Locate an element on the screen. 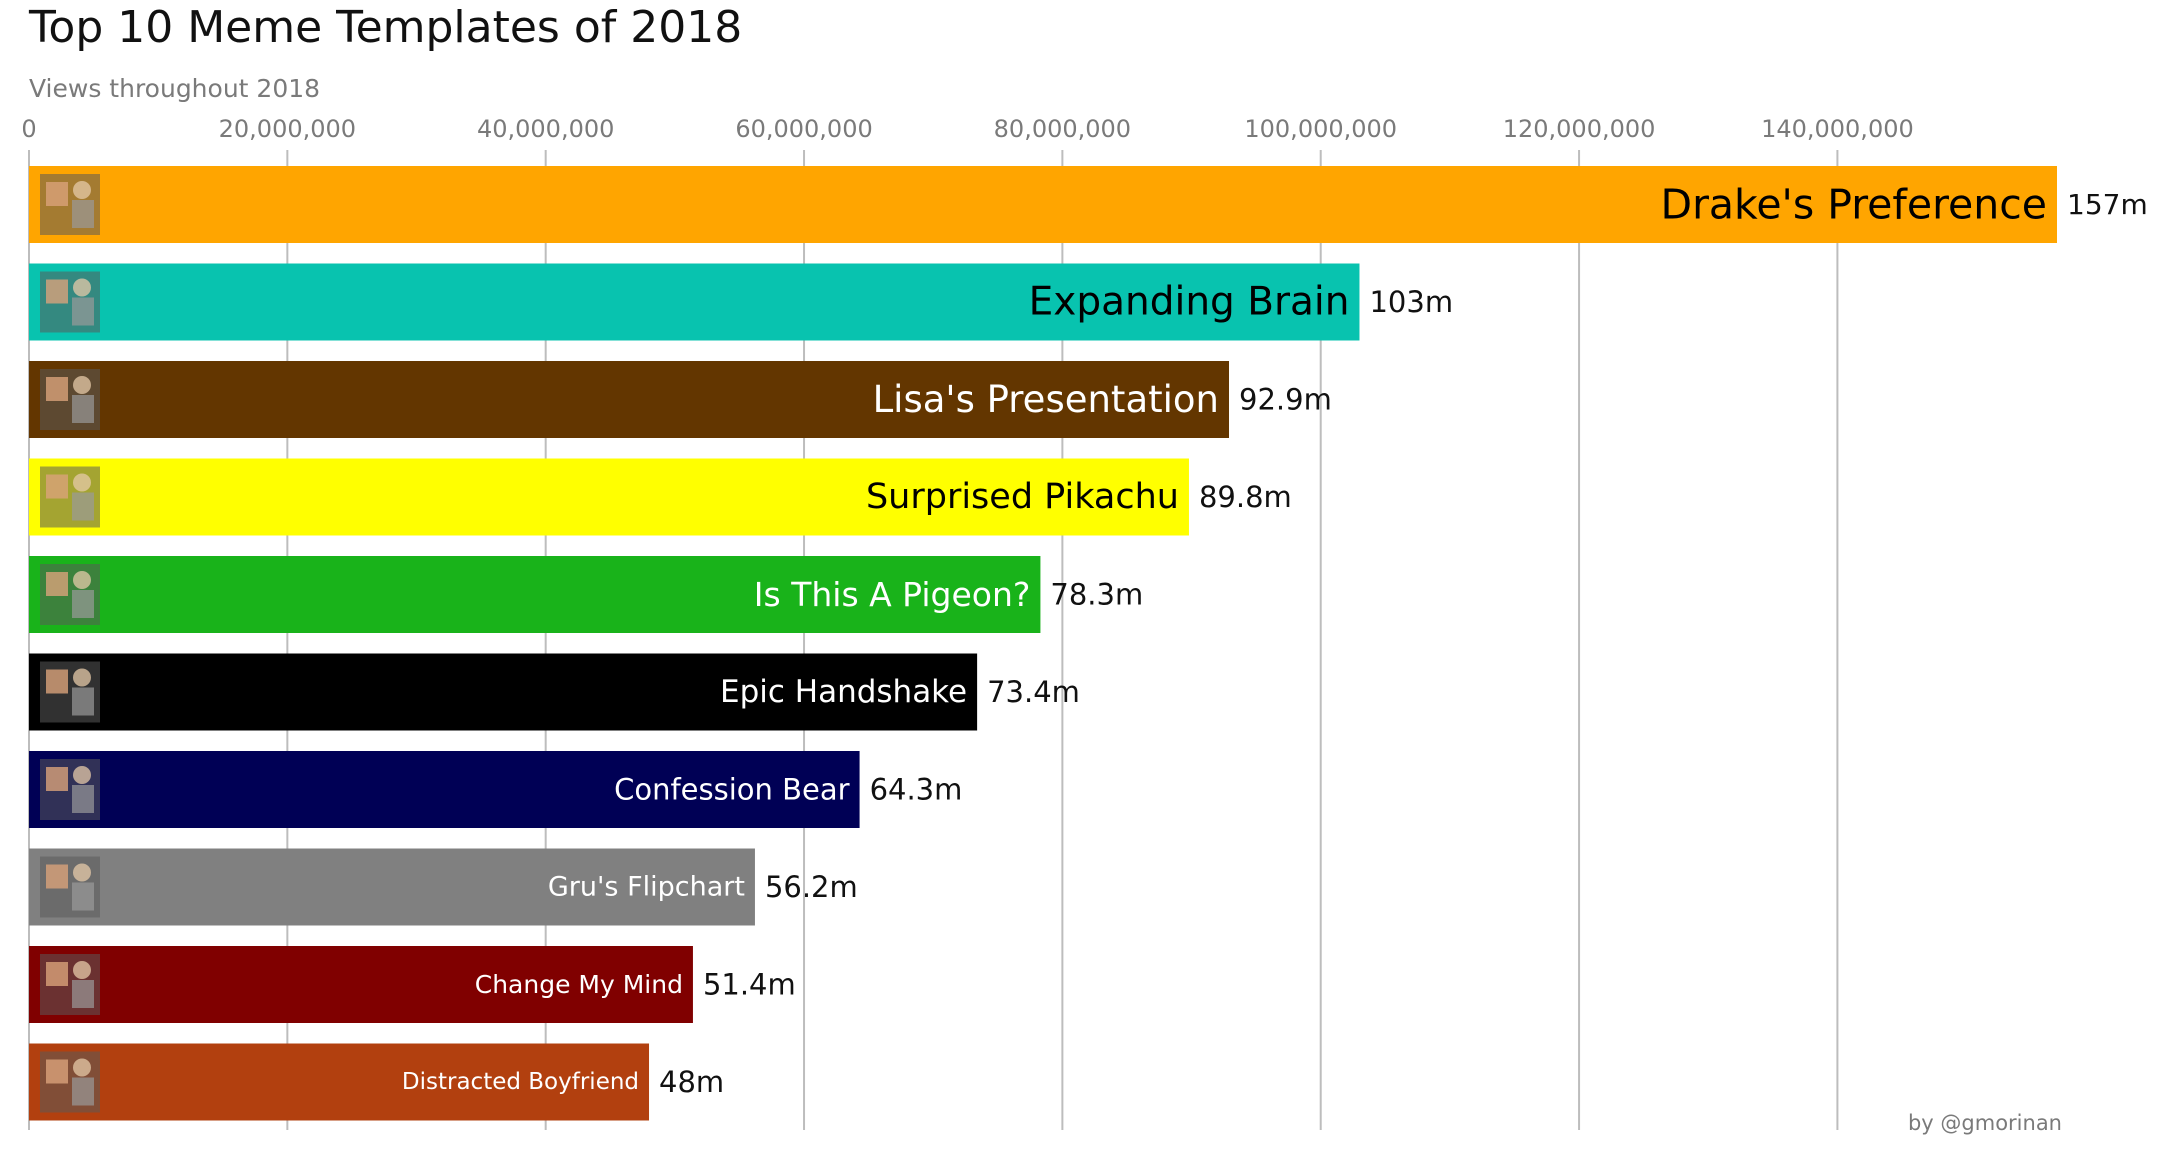 The height and width of the screenshot is (1152, 2160). pigeon-thumbnail is located at coordinates (70, 594).